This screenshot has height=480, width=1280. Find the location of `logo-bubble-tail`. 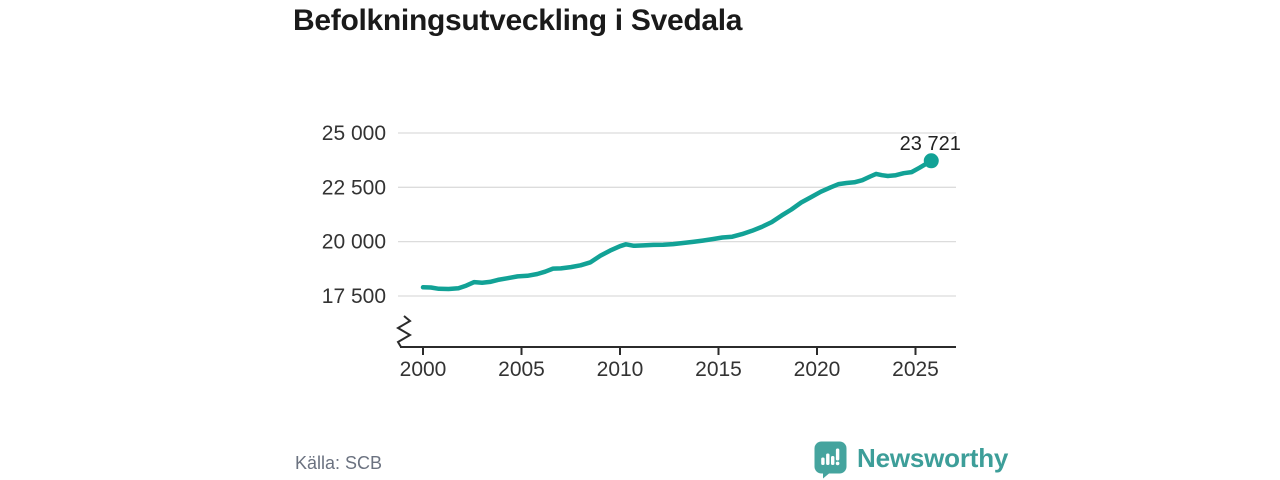

logo-bubble-tail is located at coordinates (827, 475).